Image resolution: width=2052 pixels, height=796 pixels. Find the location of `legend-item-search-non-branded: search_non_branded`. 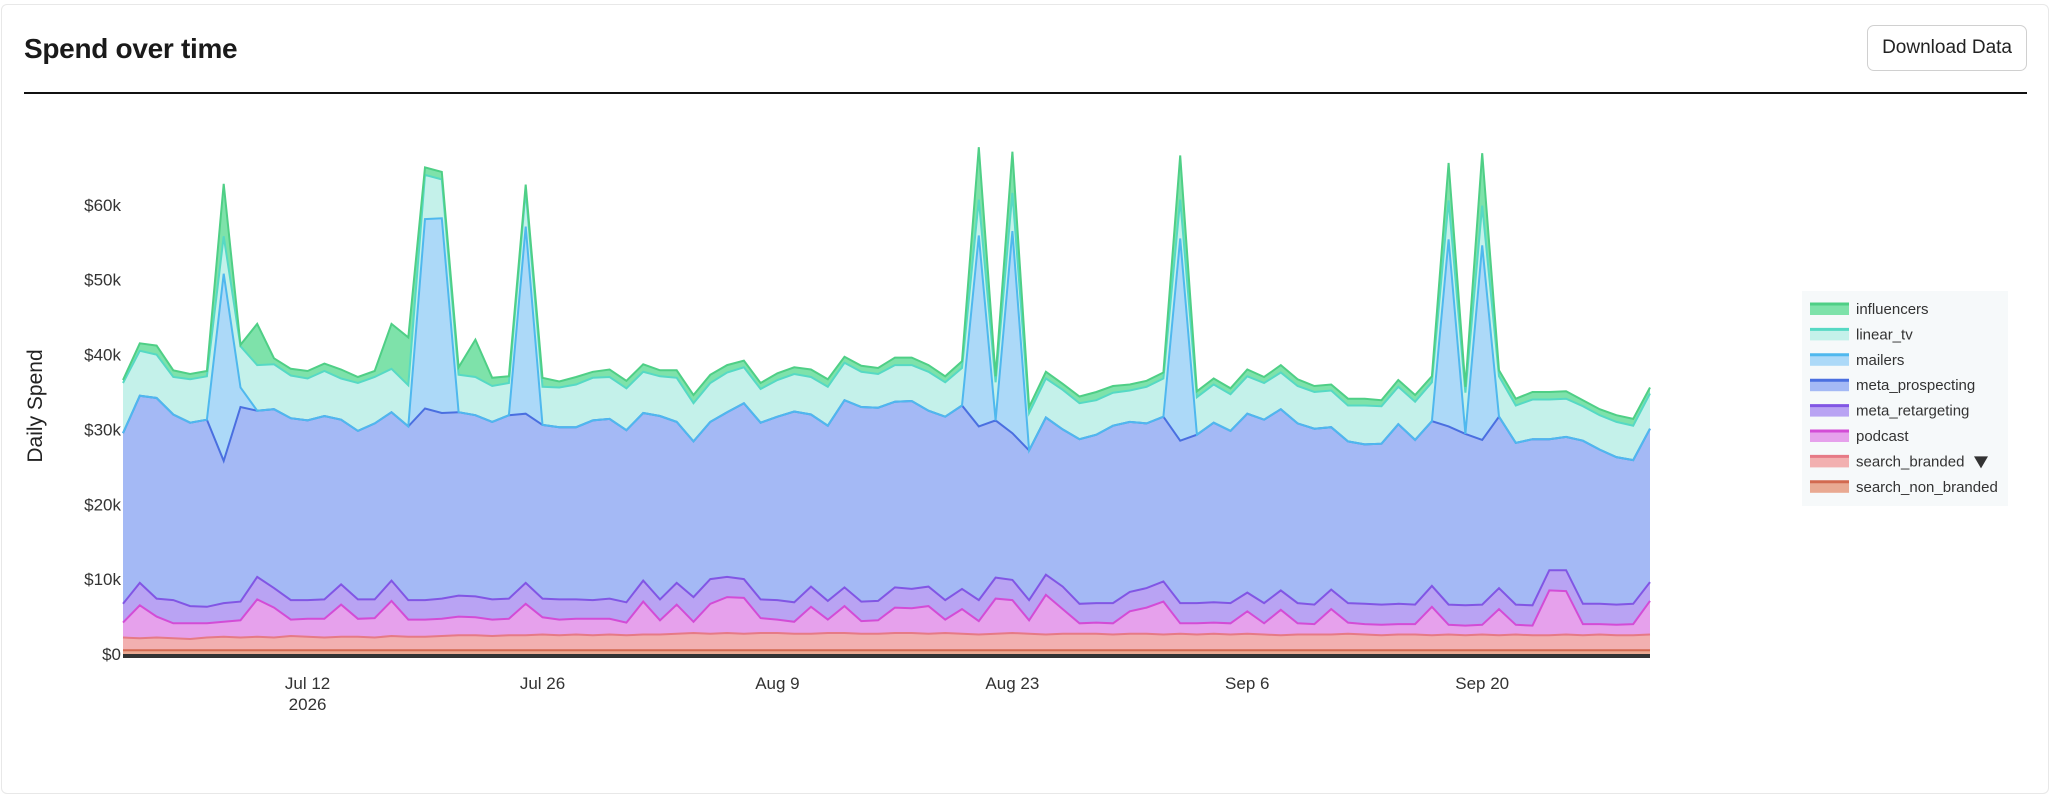

legend-item-search-non-branded: search_non_branded is located at coordinates (1904, 487).